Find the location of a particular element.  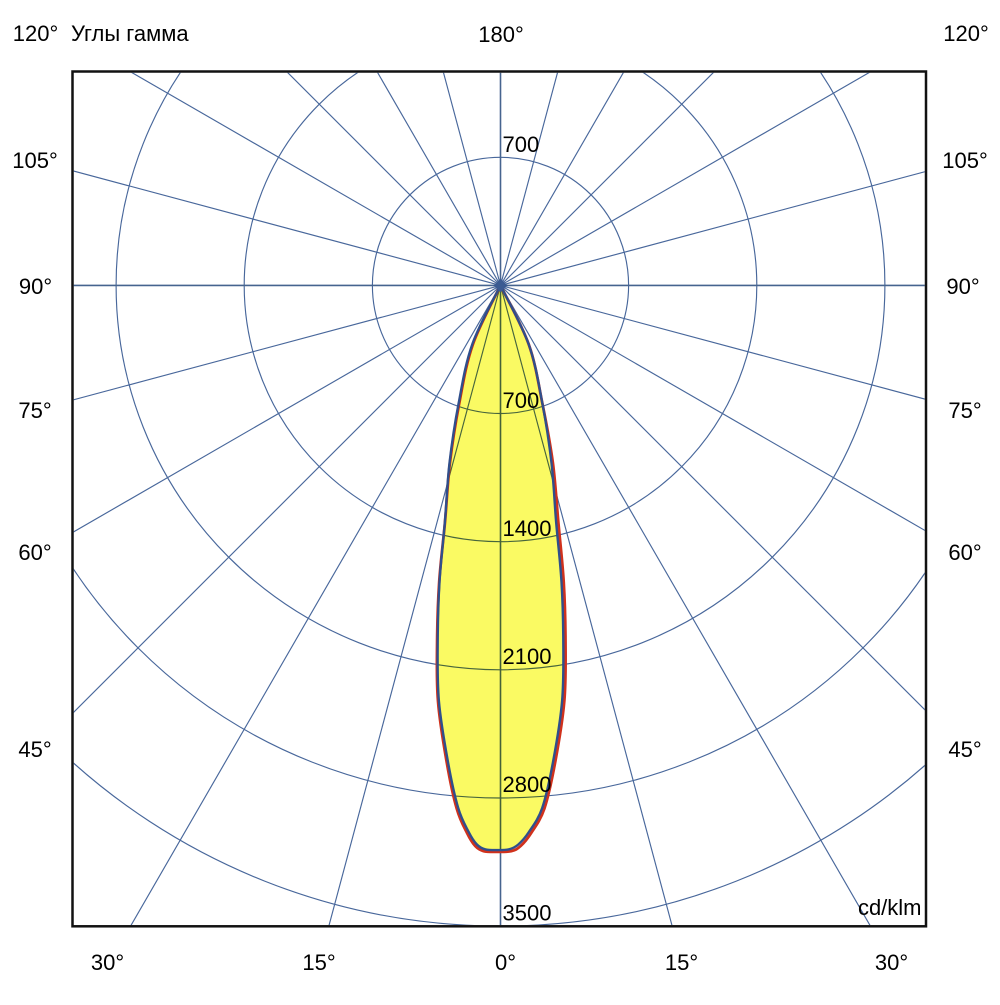

svg-text: 1400 is located at coordinates (527, 528).